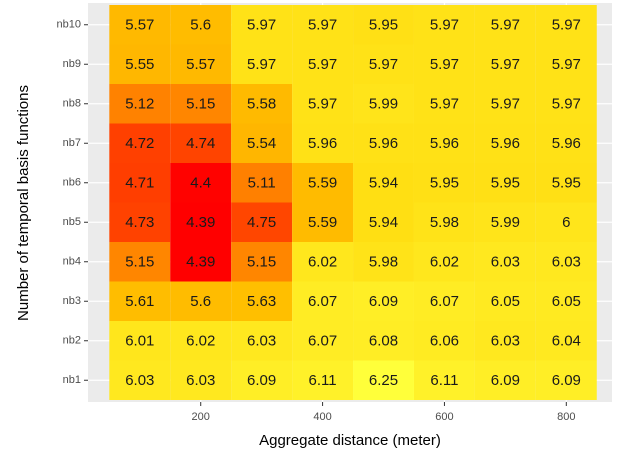 This screenshot has width=623, height=464. Describe the element at coordinates (72, 222) in the screenshot. I see `y-tick-label: nb5` at that location.